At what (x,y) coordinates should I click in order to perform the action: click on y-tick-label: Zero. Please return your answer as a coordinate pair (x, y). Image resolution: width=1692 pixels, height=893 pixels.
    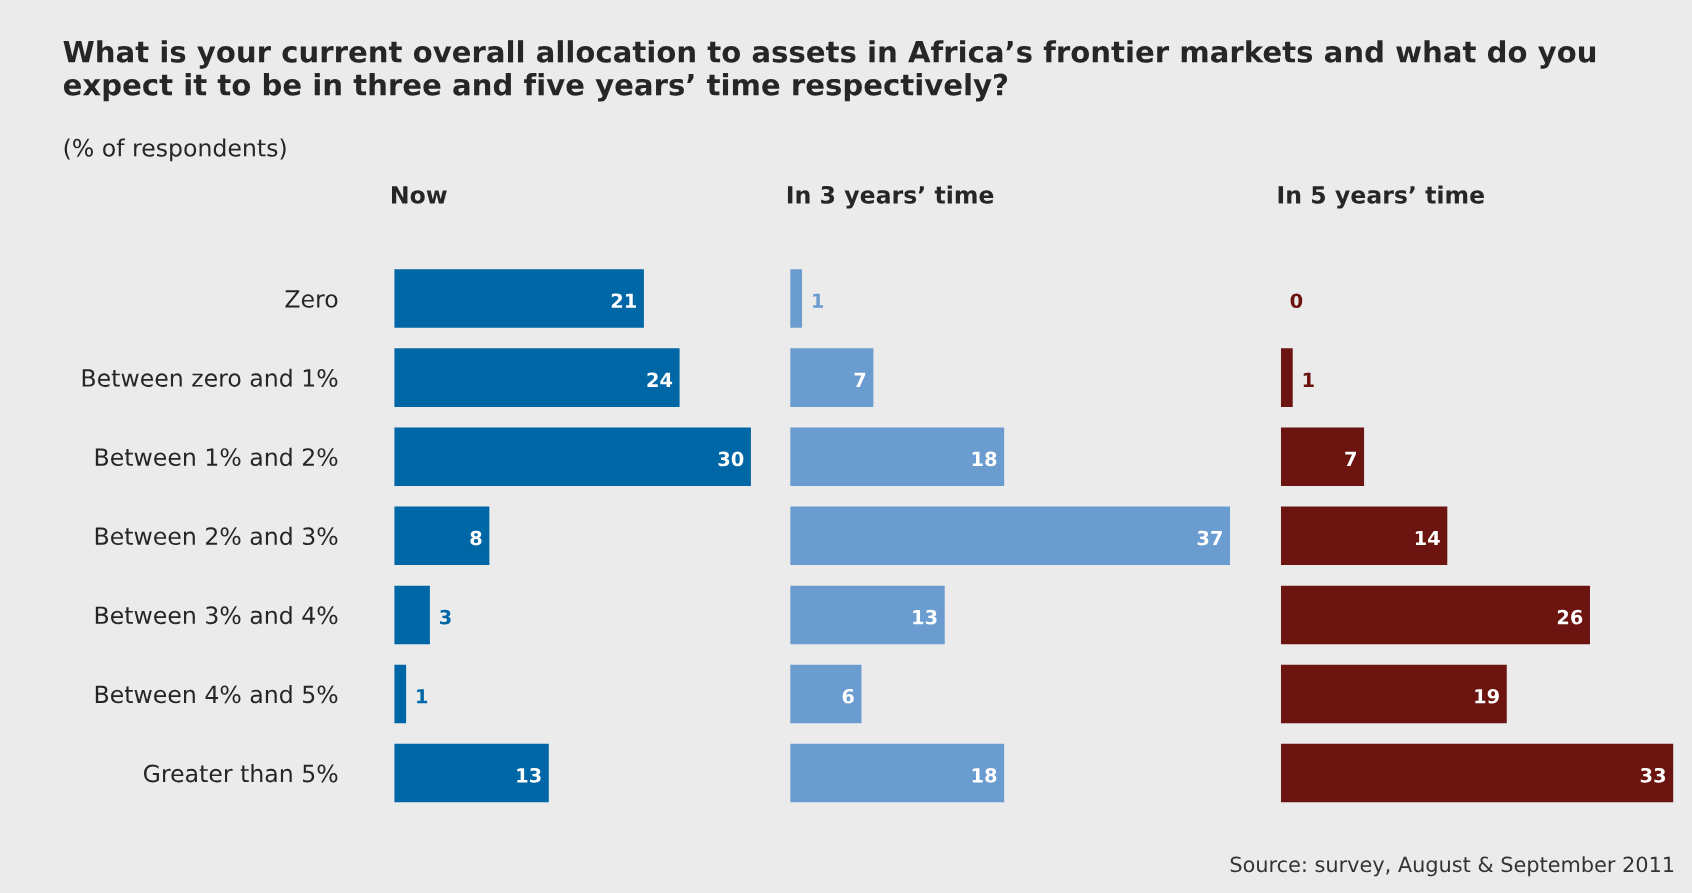
    Looking at the image, I should click on (311, 299).